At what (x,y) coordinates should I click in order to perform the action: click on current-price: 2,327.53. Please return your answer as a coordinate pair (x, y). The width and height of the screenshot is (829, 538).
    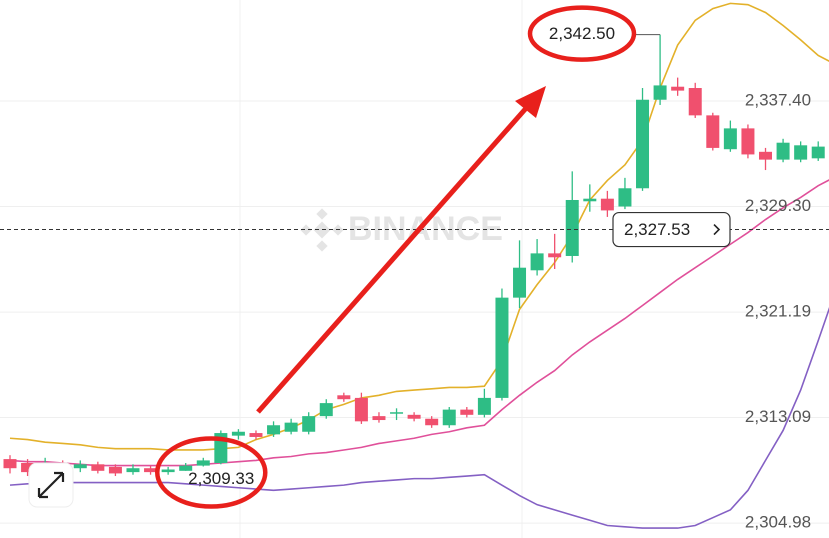
    Looking at the image, I should click on (414, 229).